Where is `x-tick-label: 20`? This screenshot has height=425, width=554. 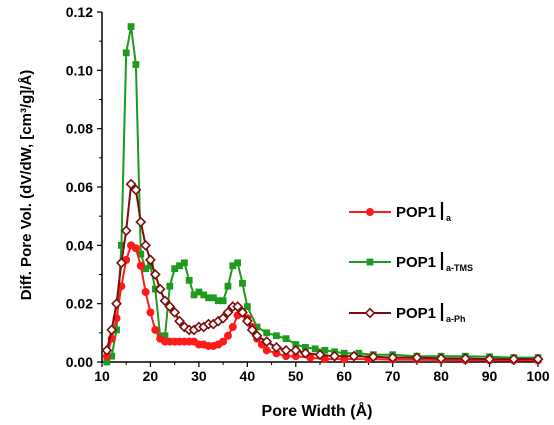 x-tick-label: 20 is located at coordinates (151, 376).